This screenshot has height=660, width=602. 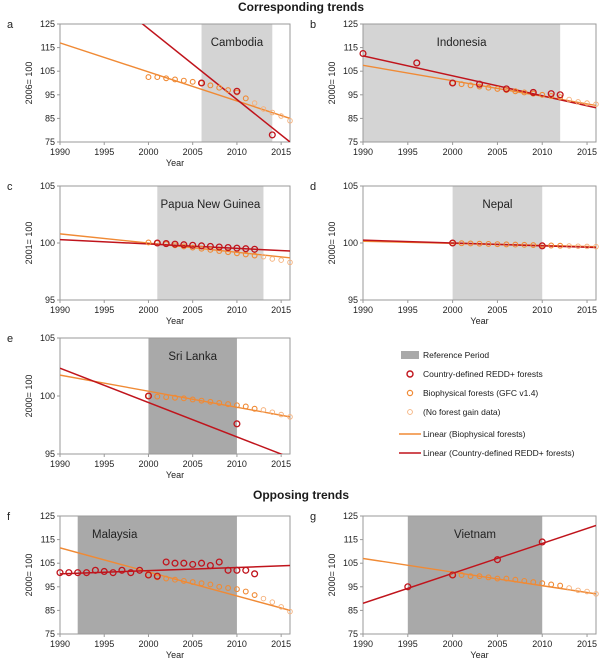 I want to click on y-tick-label: 115, so click(x=351, y=540).